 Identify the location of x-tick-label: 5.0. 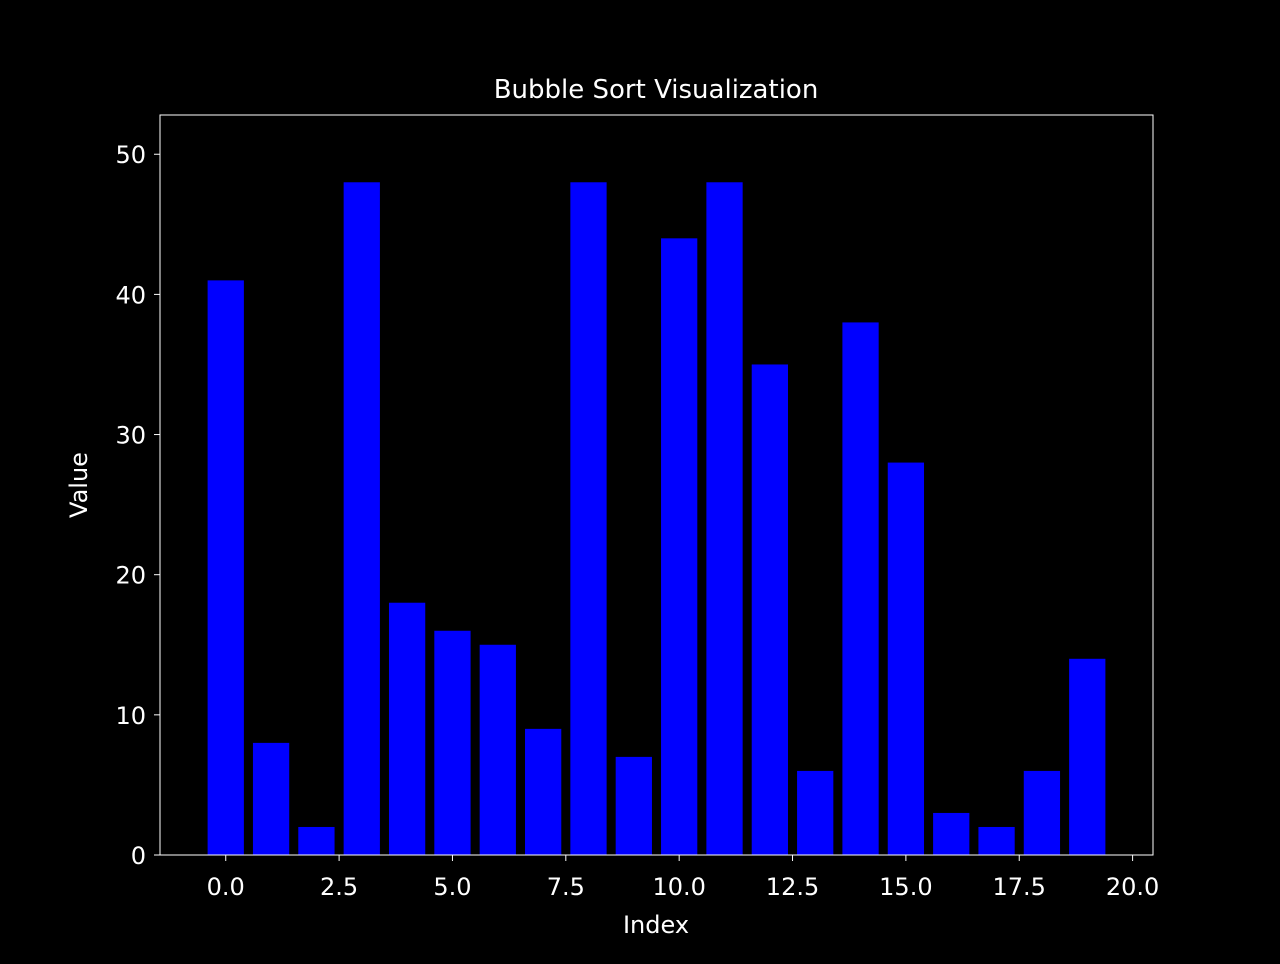
(452, 887).